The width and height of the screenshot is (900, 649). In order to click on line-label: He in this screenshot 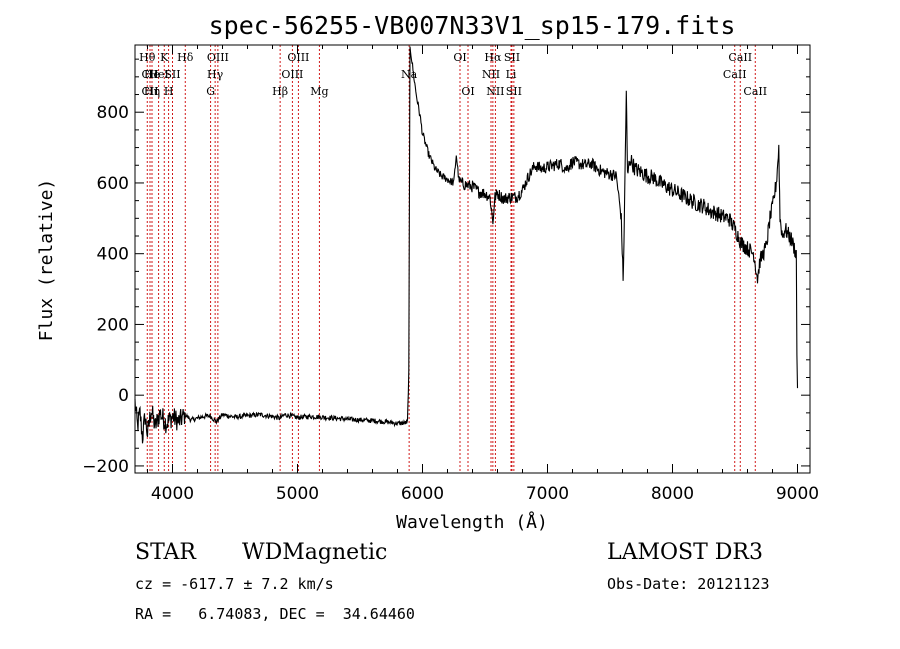, I will do `click(152, 74)`.